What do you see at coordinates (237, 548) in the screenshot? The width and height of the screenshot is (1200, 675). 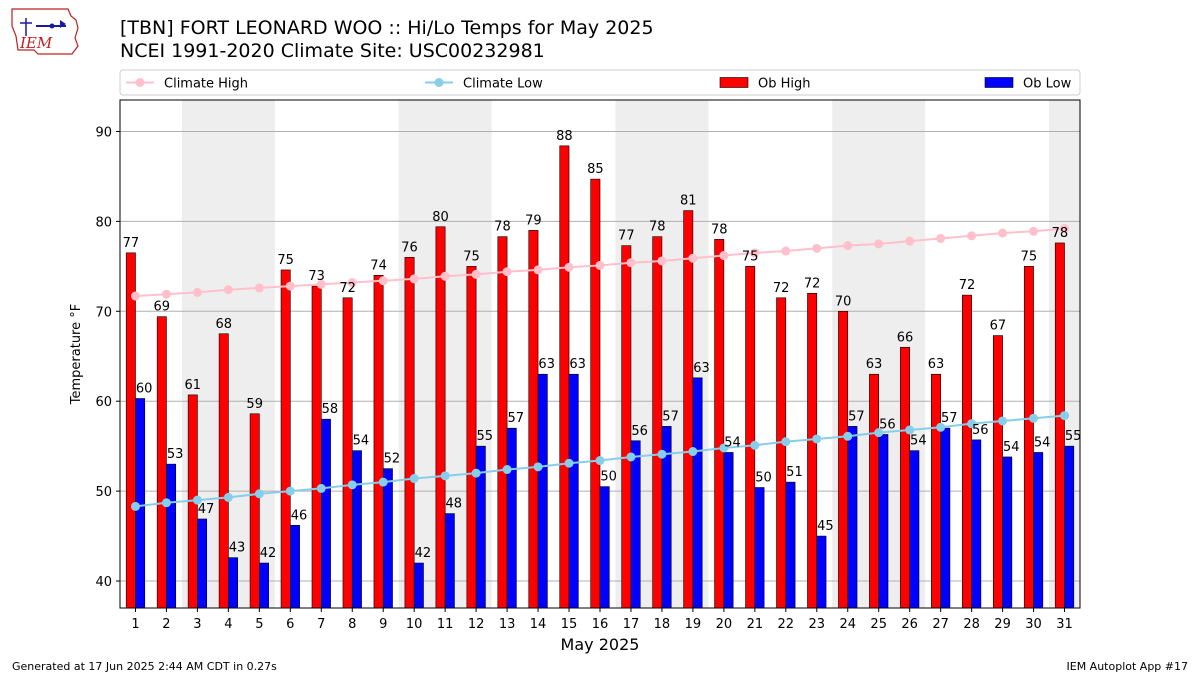 I see `ob-low-label: 43` at bounding box center [237, 548].